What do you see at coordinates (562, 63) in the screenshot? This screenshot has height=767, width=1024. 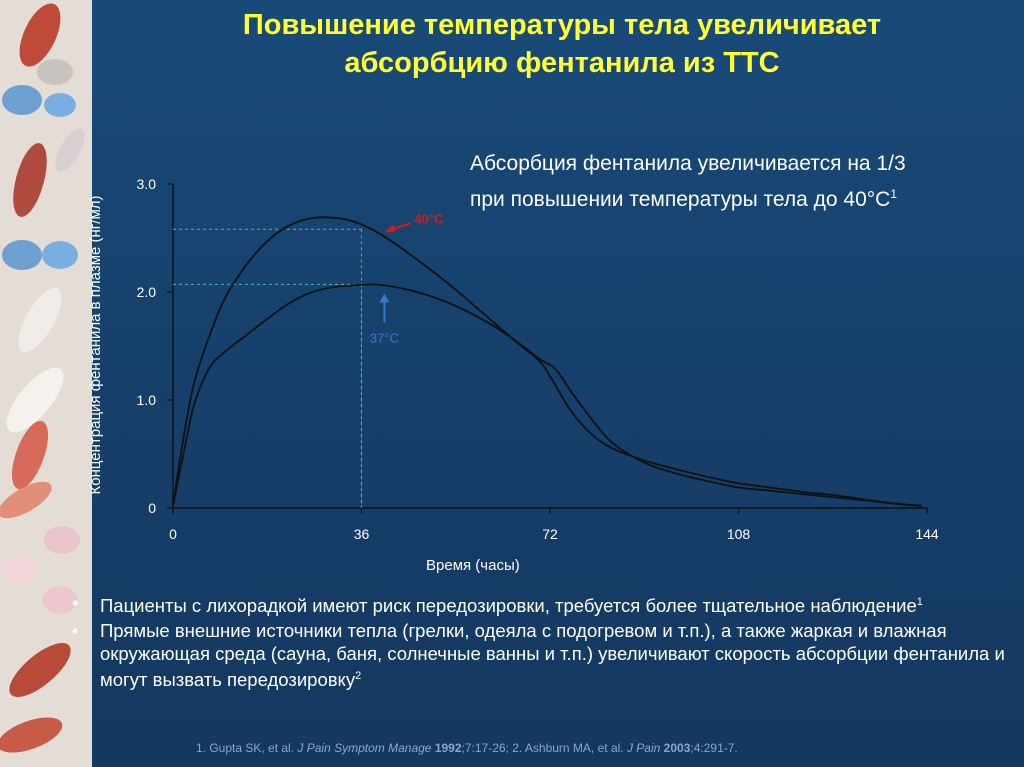 I see `title-line-2: абсорбцию фентанила из ТТС` at bounding box center [562, 63].